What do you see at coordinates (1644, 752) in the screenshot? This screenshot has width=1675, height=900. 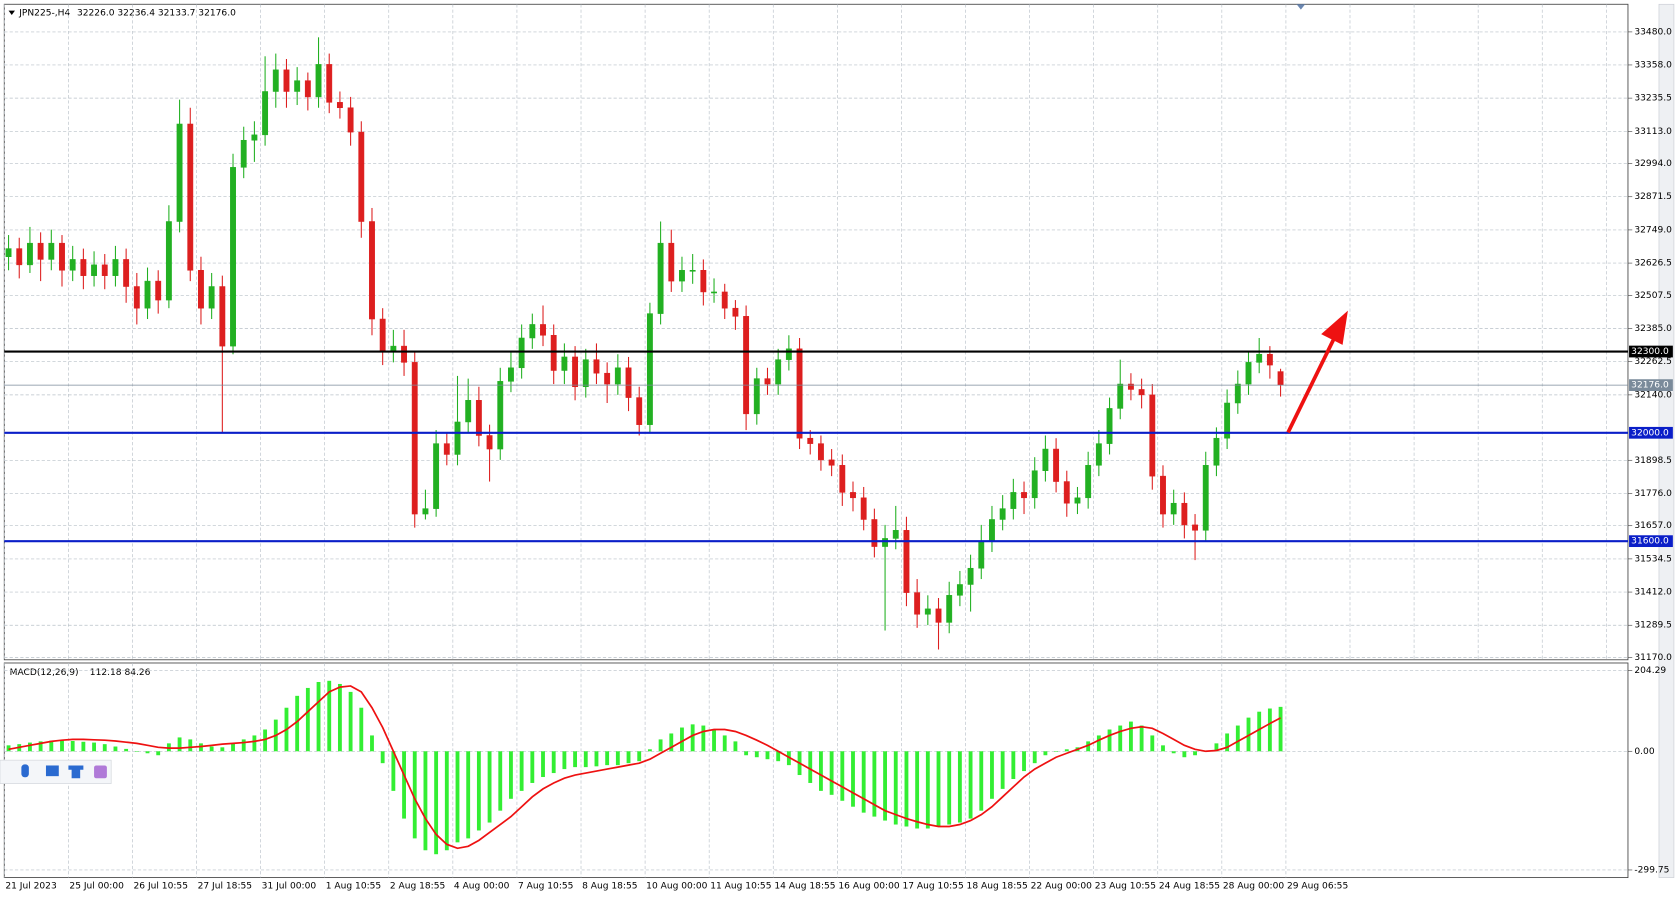 I see `y-tick-label: 0.00` at bounding box center [1644, 752].